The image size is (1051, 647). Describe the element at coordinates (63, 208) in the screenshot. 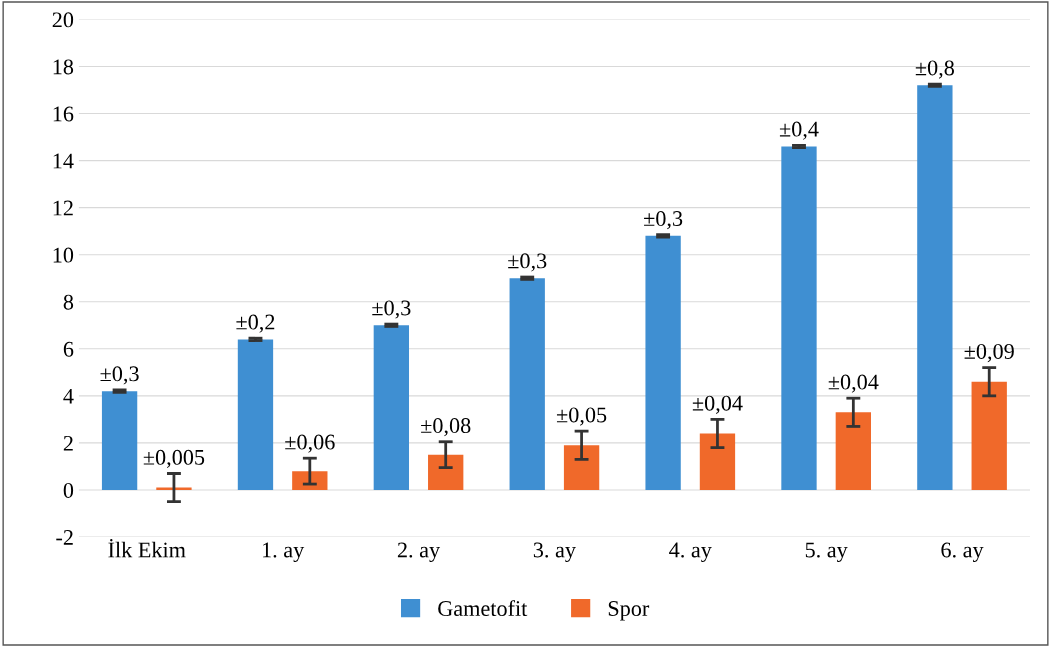

I see `y-tick-label: 12` at that location.